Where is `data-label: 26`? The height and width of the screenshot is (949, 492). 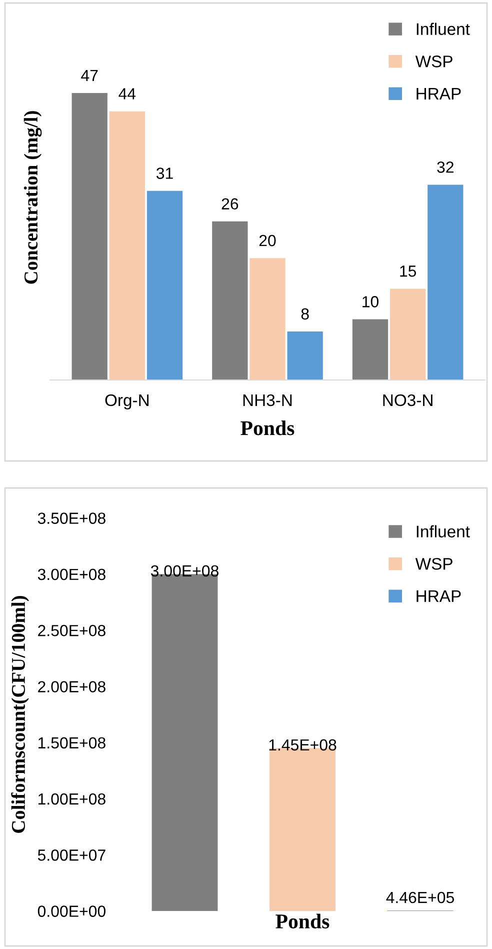 data-label: 26 is located at coordinates (230, 204).